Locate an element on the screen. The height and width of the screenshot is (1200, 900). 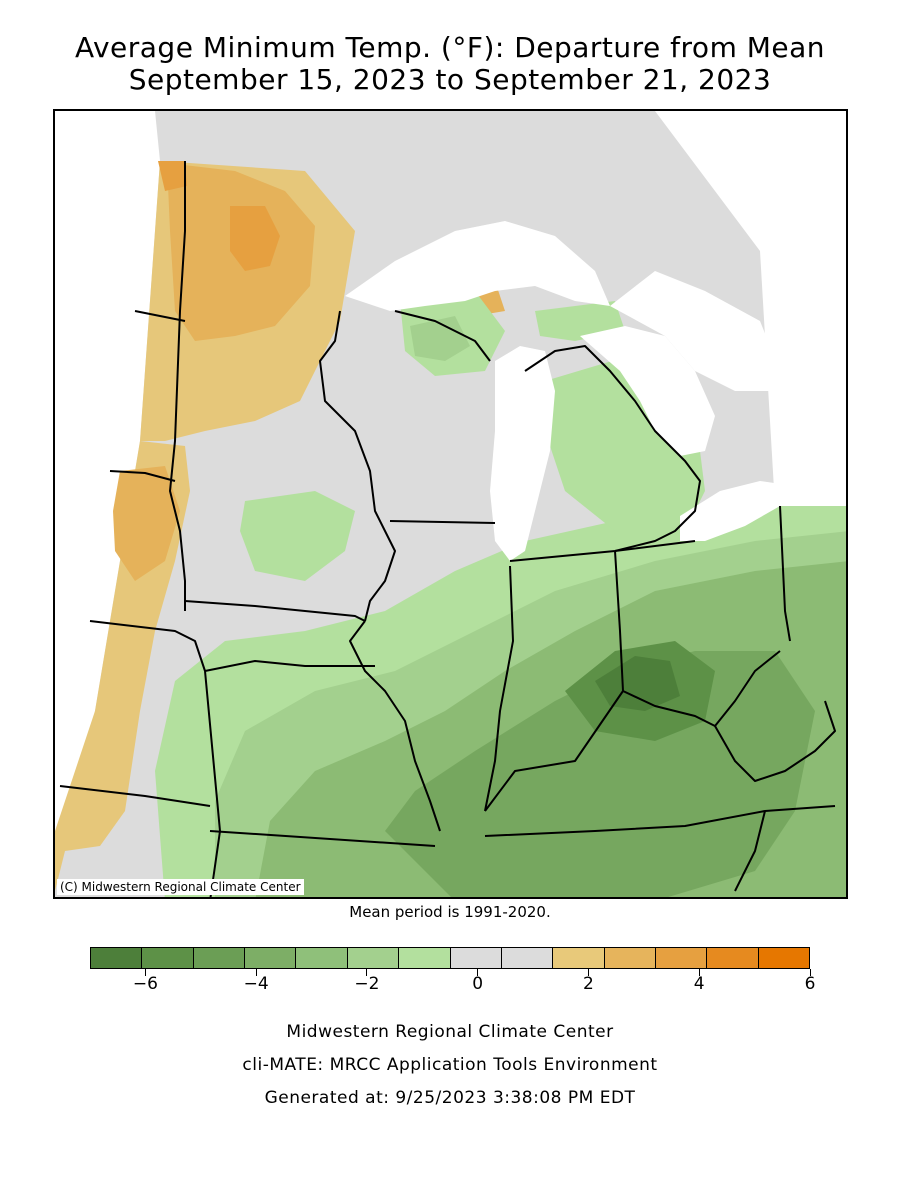
legend-tick-label: 4 is located at coordinates (699, 984).